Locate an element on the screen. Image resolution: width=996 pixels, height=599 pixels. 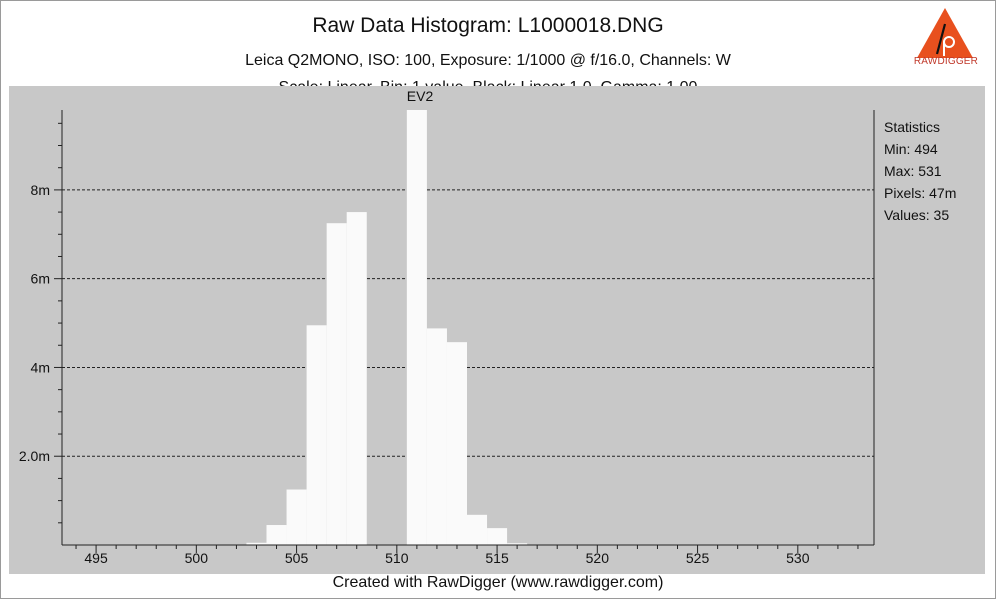
y-tick-label: 6m is located at coordinates (40, 279).